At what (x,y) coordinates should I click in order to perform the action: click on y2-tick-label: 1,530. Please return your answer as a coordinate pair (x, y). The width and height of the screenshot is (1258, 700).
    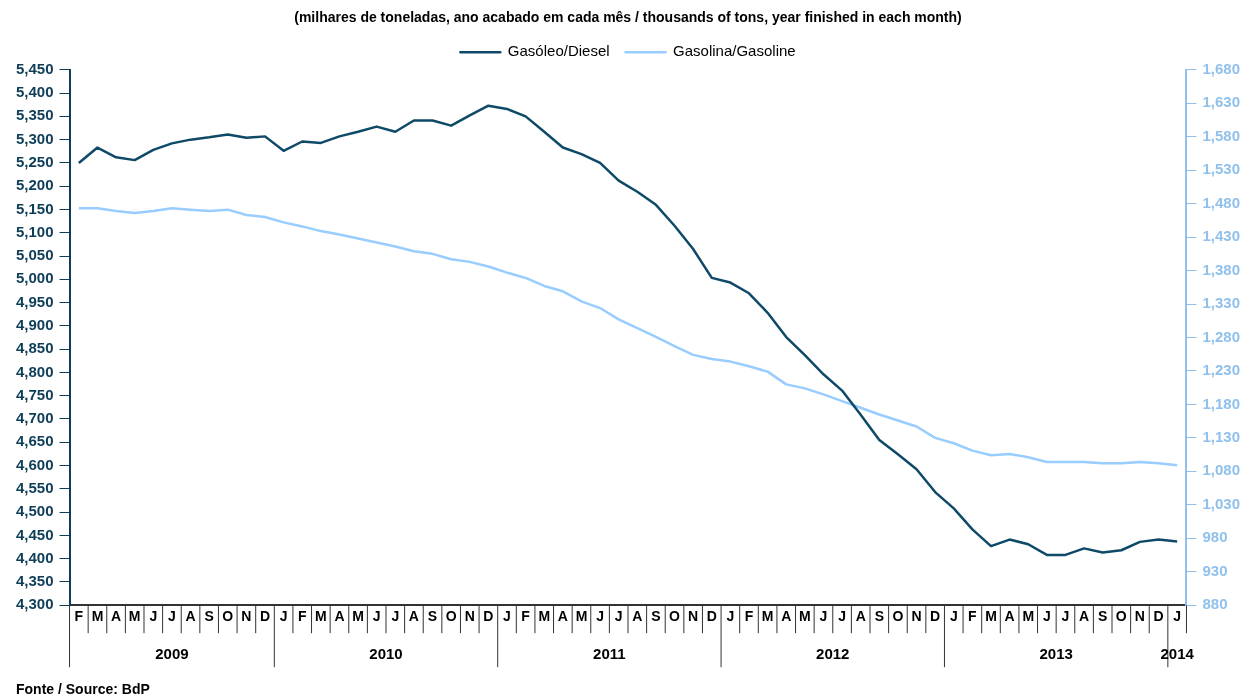
    Looking at the image, I should click on (1221, 169).